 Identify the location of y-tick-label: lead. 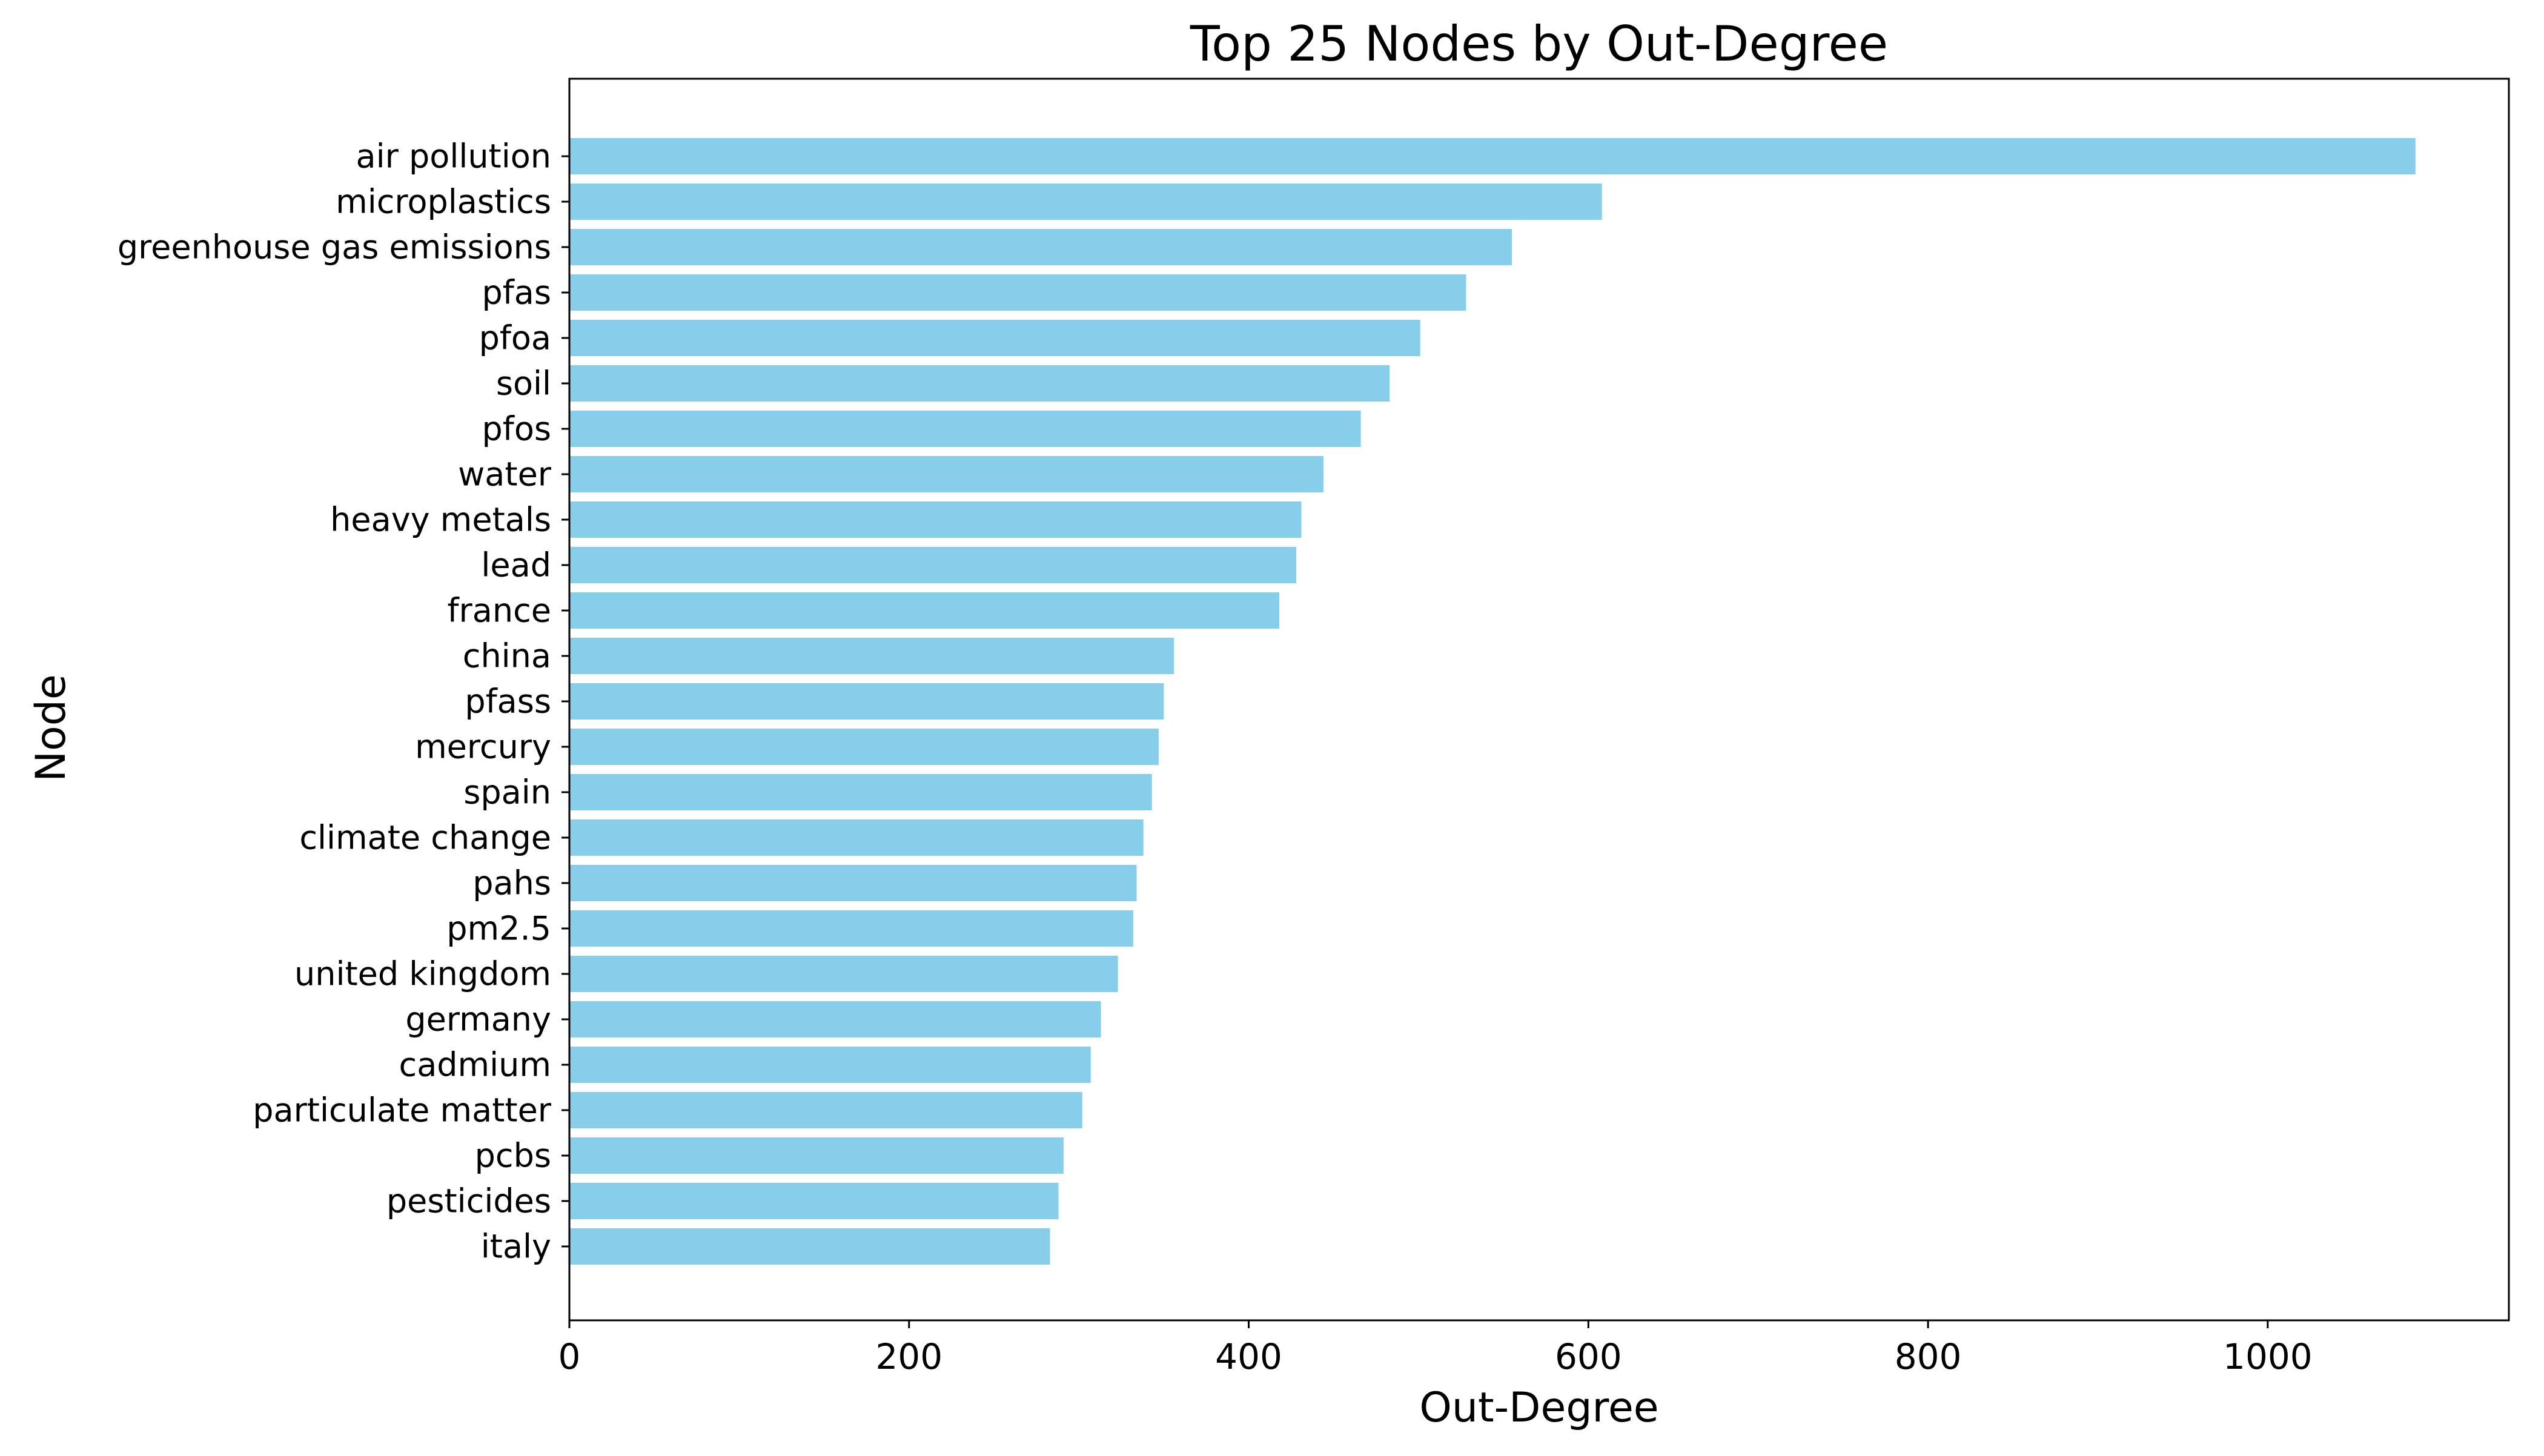
(516, 565).